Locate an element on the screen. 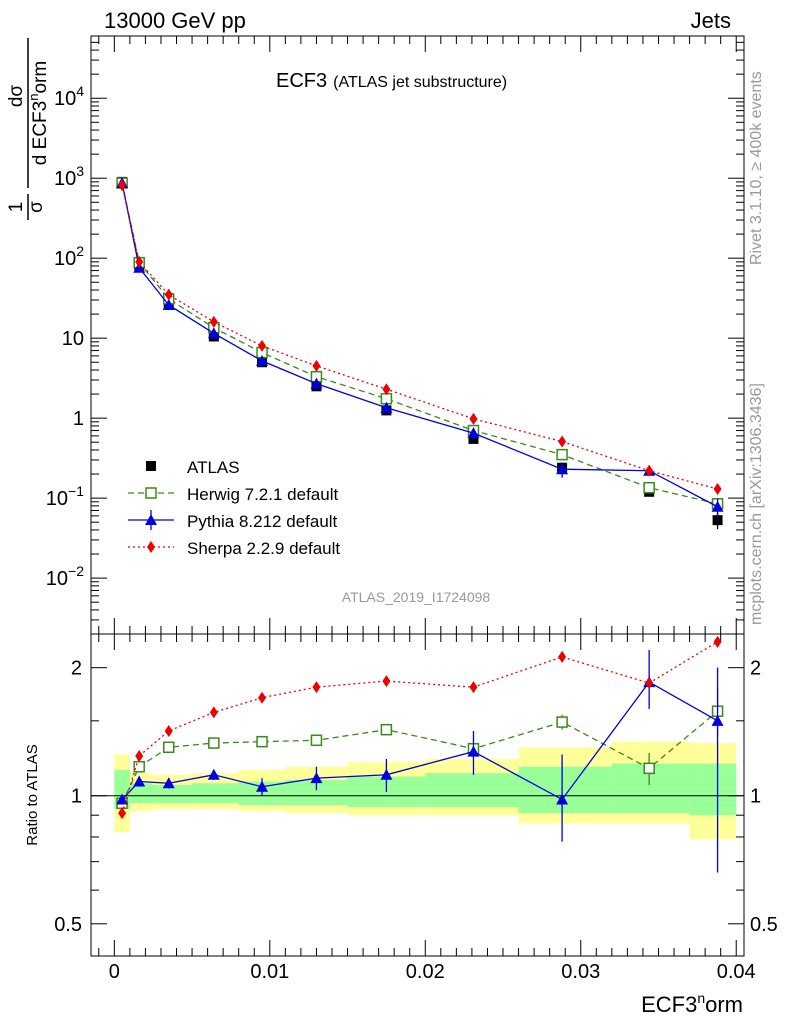 The width and height of the screenshot is (786, 1029). y-tick-label: 10² is located at coordinates (69, 256).